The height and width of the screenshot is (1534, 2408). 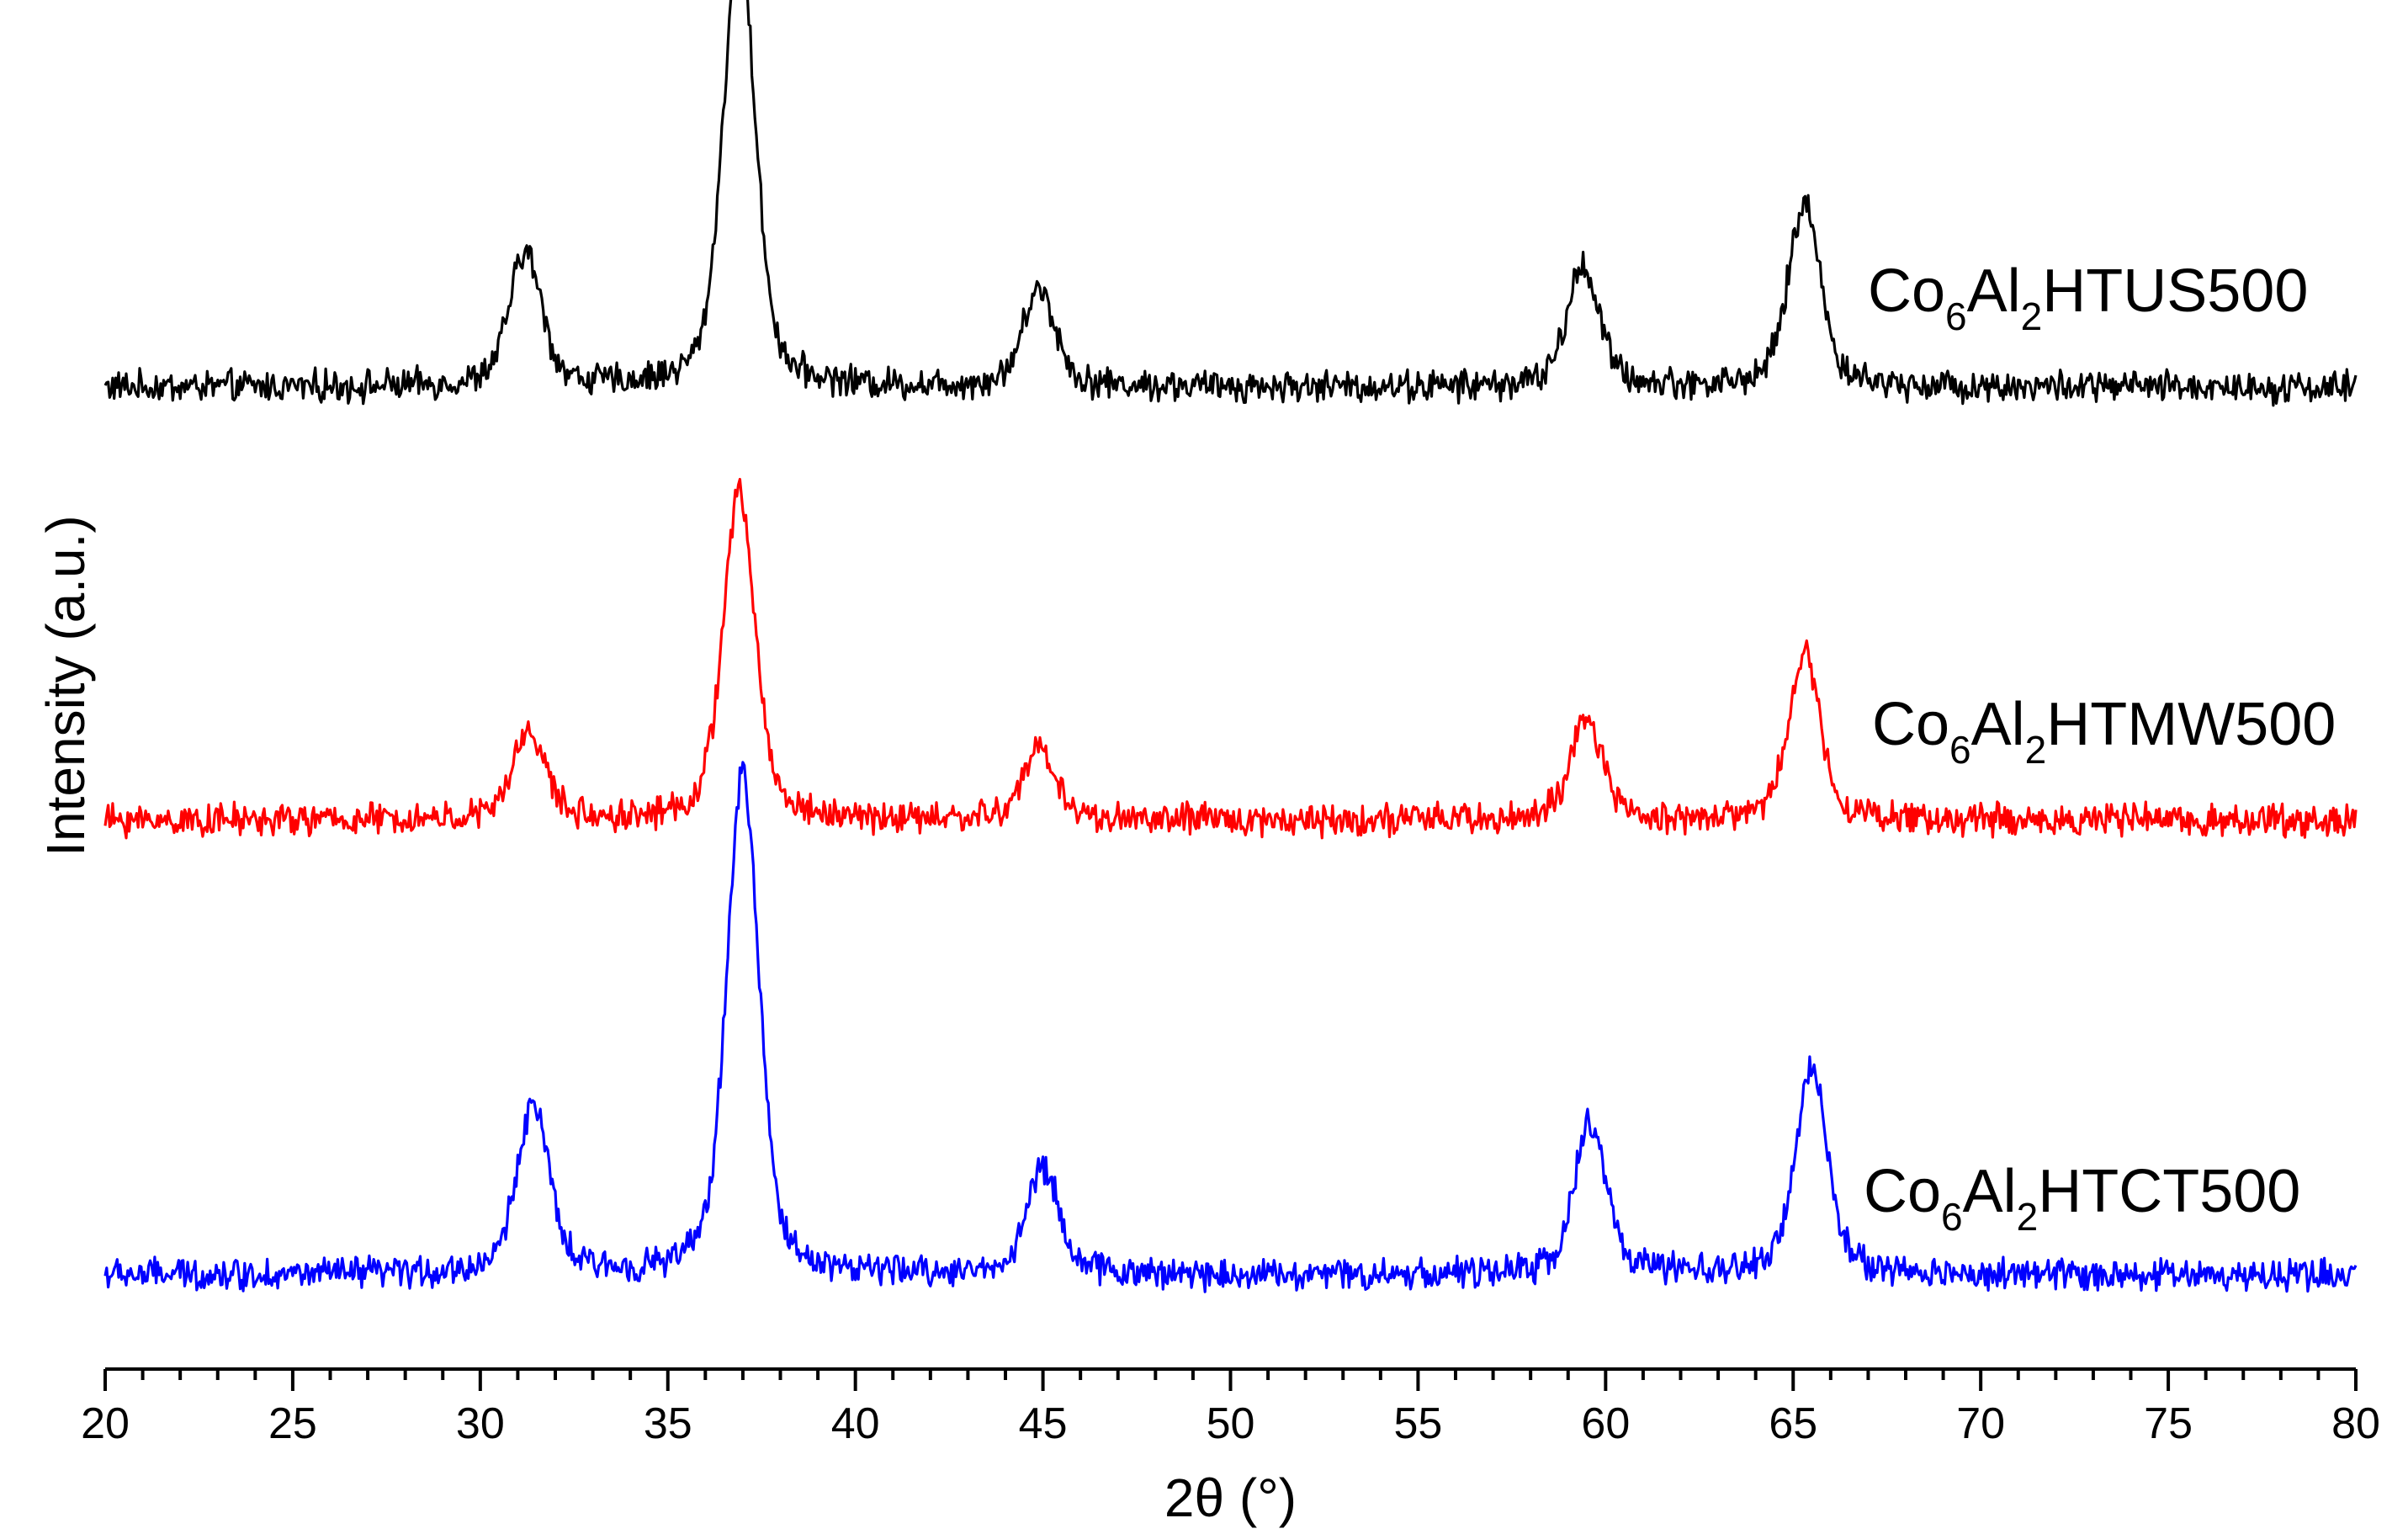 What do you see at coordinates (105, 1423) in the screenshot?
I see `x-tick-label: 20` at bounding box center [105, 1423].